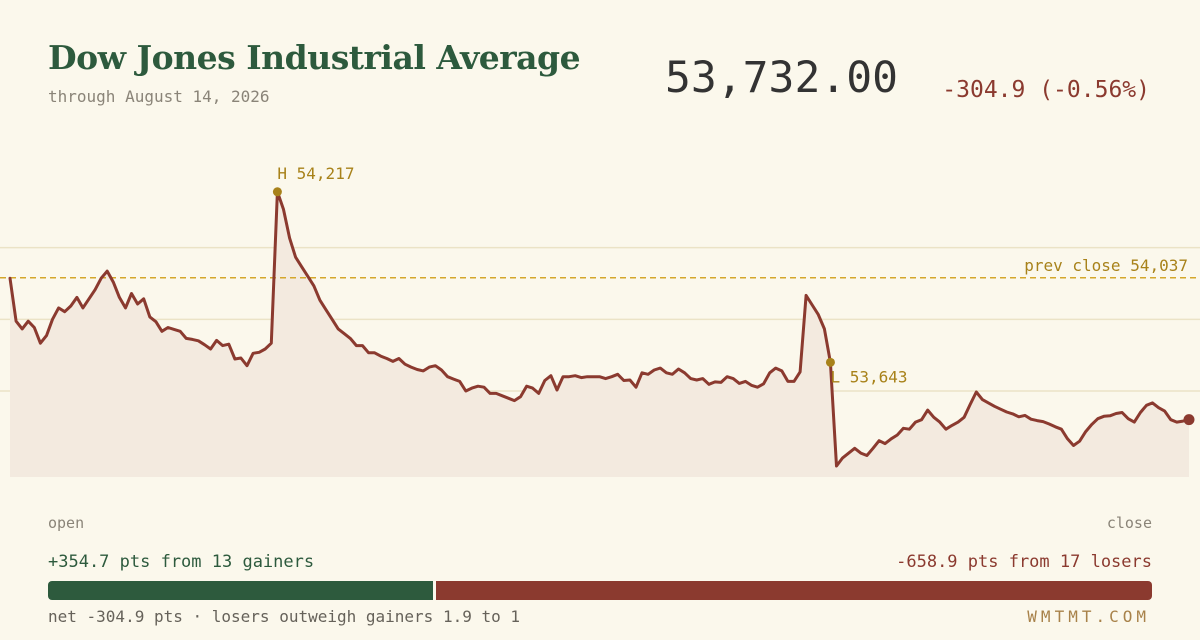 The height and width of the screenshot is (640, 1200). Describe the element at coordinates (1129, 523) in the screenshot. I see `close-label: close` at that location.